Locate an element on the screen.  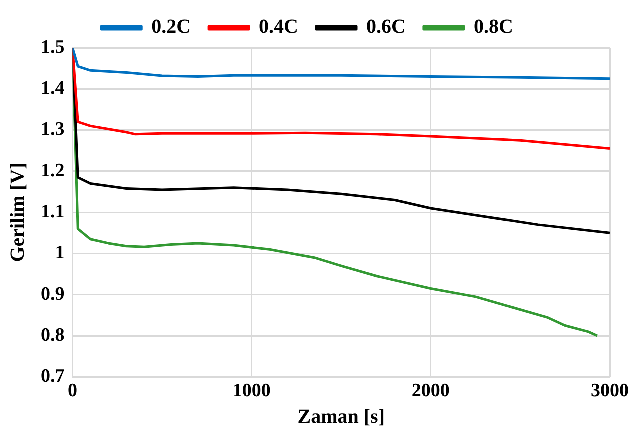
y-tick-label: 0.7 is located at coordinates (53, 377).